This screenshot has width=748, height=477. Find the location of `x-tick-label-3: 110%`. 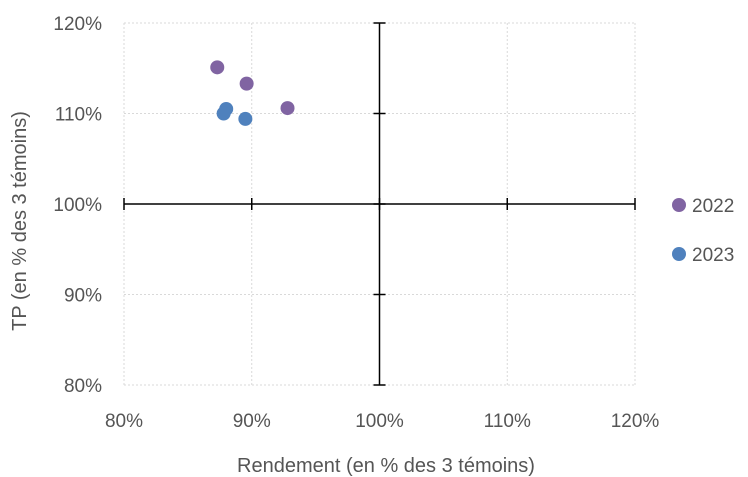

x-tick-label-3: 110% is located at coordinates (507, 421).